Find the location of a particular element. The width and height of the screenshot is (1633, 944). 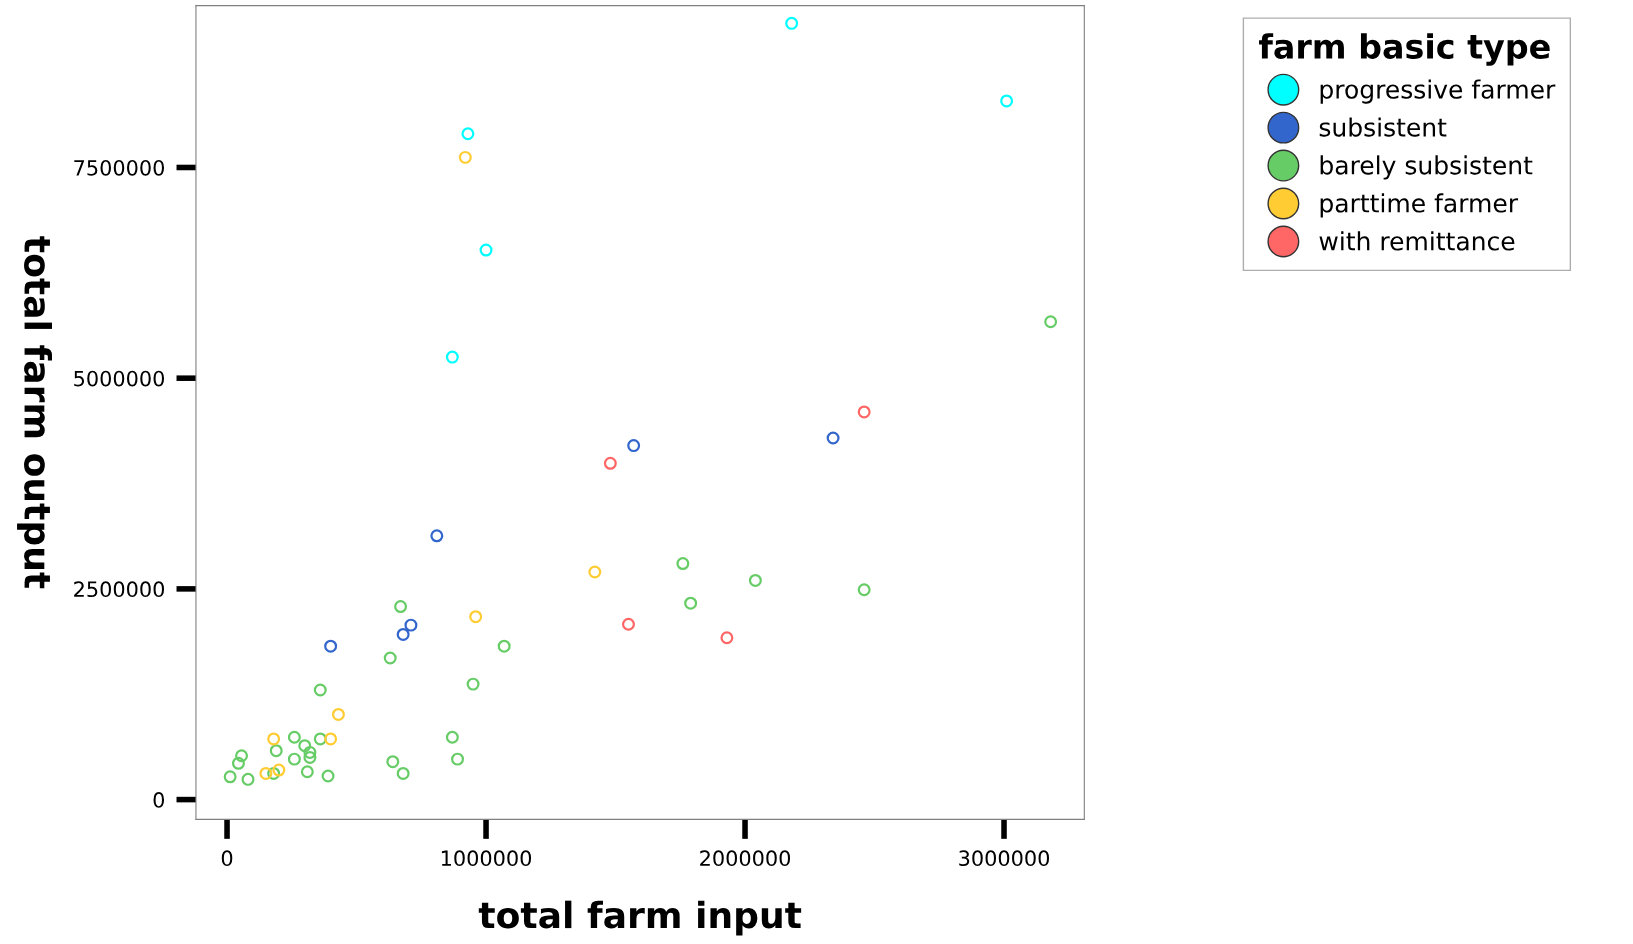

y-tick-label: 0 is located at coordinates (159, 800).